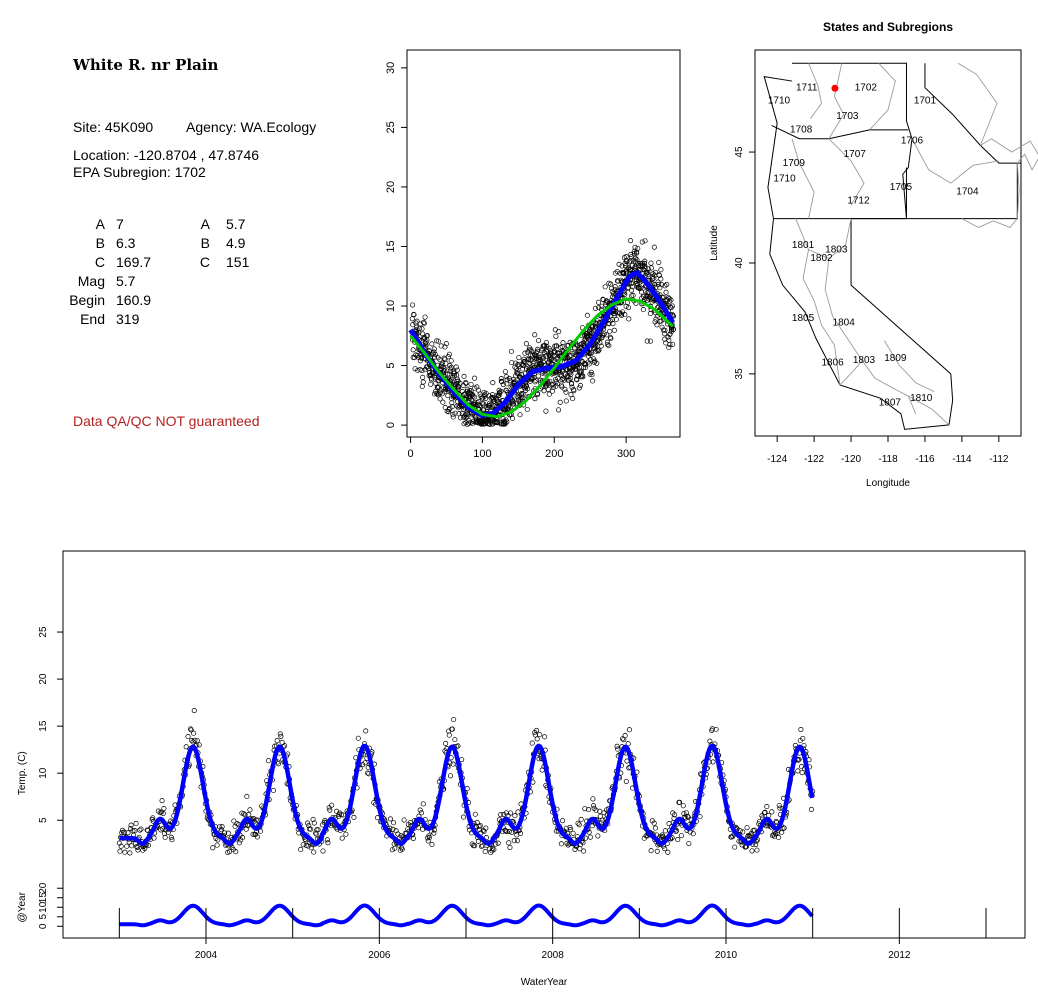  I want to click on region-label: 1704, so click(967, 192).